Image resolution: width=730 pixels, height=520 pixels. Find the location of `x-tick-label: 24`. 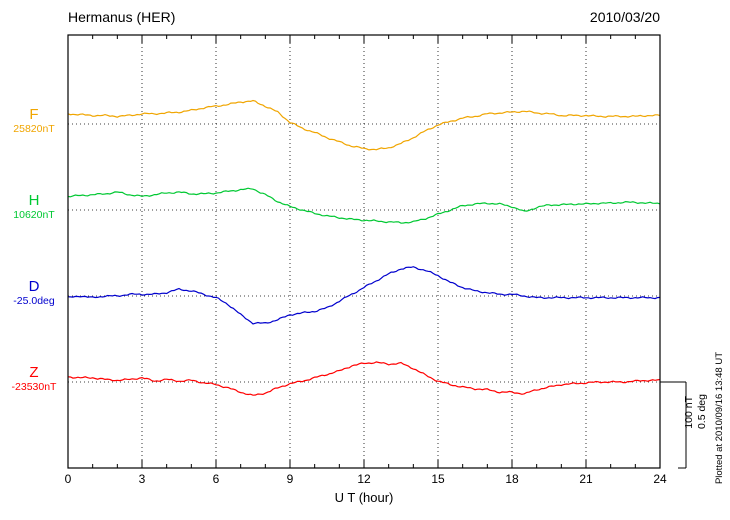

x-tick-label: 24 is located at coordinates (660, 479).